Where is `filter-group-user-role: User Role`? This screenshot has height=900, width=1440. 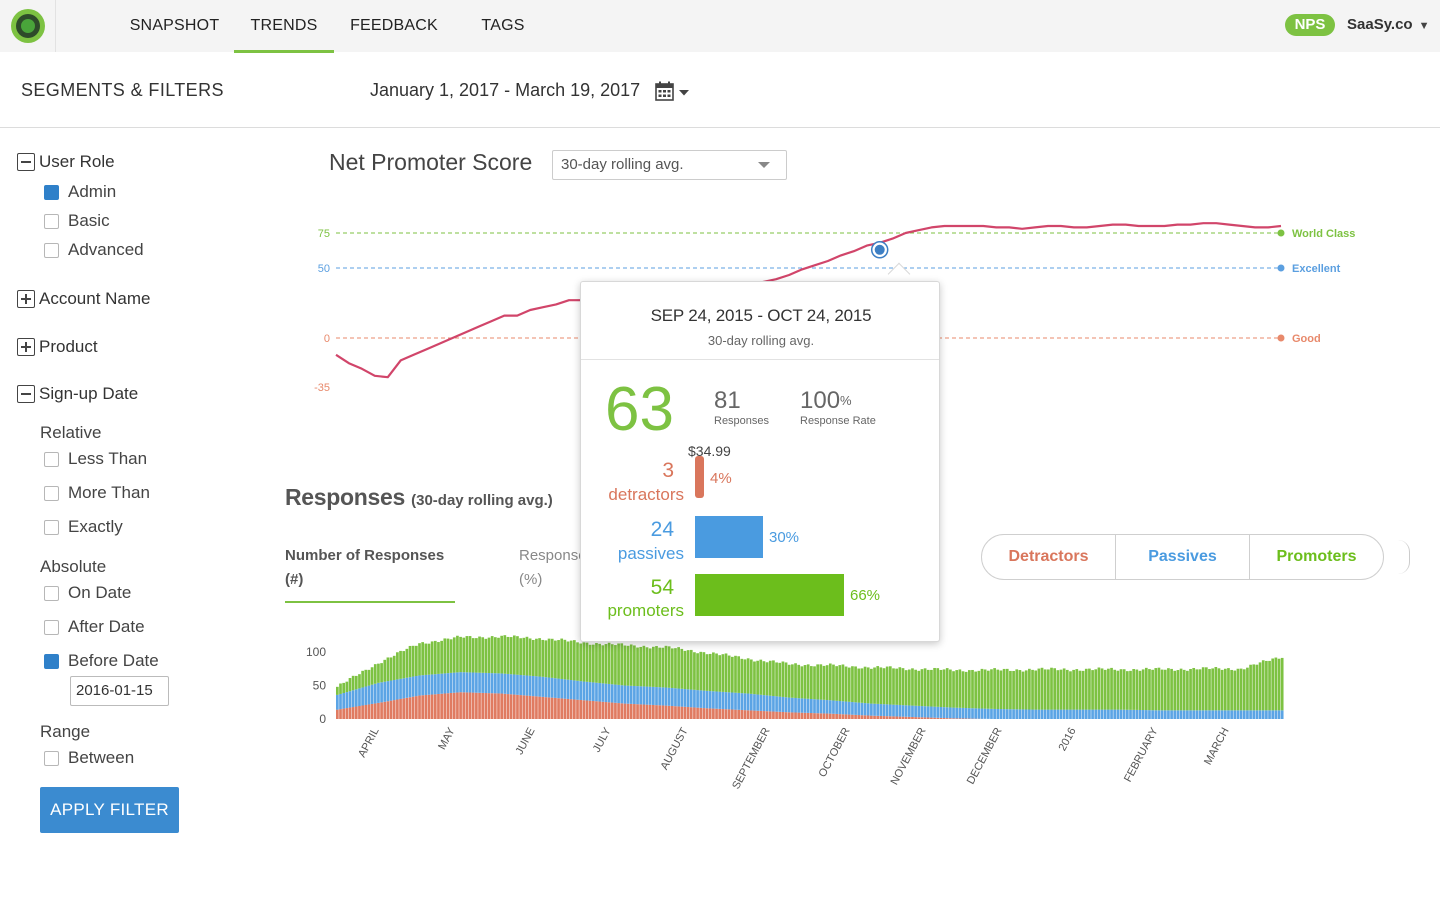 filter-group-user-role: User Role is located at coordinates (66, 162).